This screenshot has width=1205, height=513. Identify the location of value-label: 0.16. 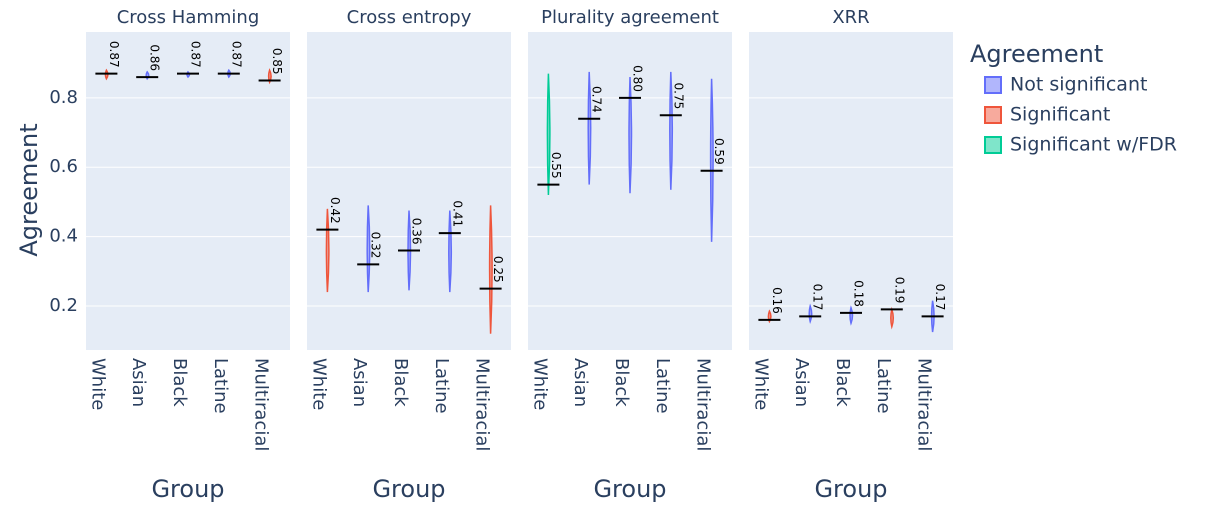
(777, 300).